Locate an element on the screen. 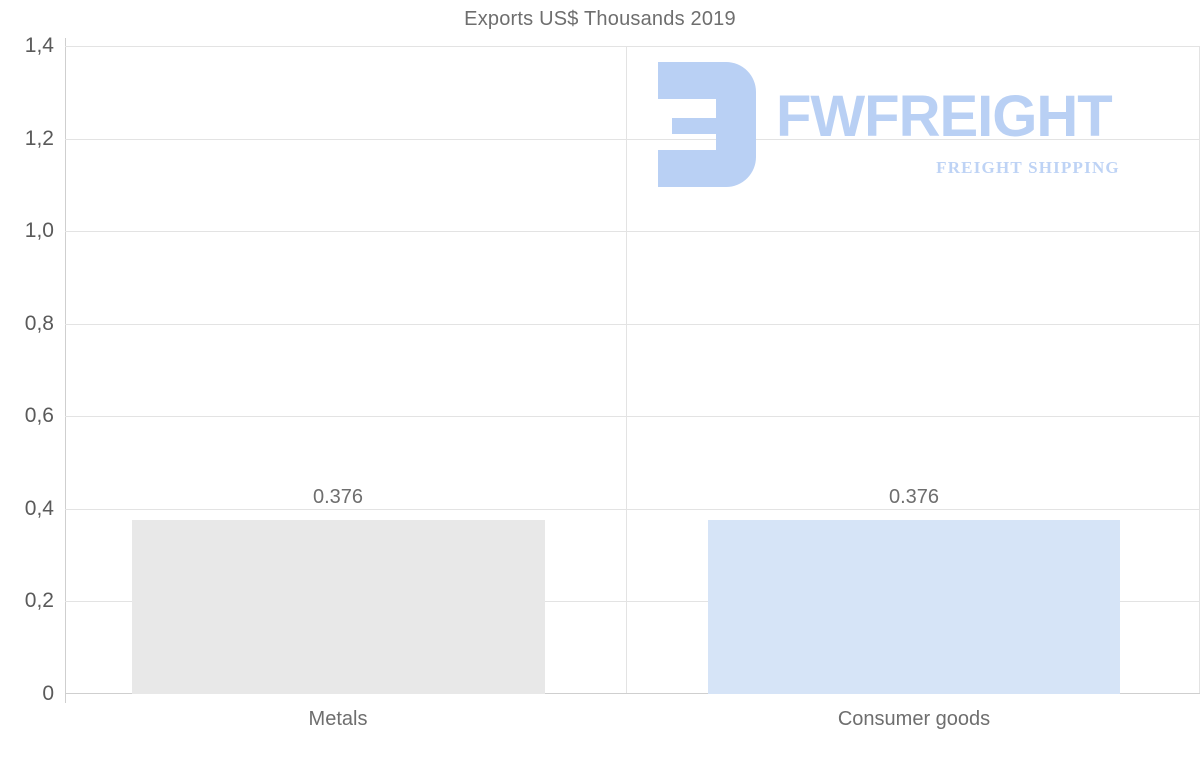  y-tick-label-0-8: 0,8 is located at coordinates (39, 323).